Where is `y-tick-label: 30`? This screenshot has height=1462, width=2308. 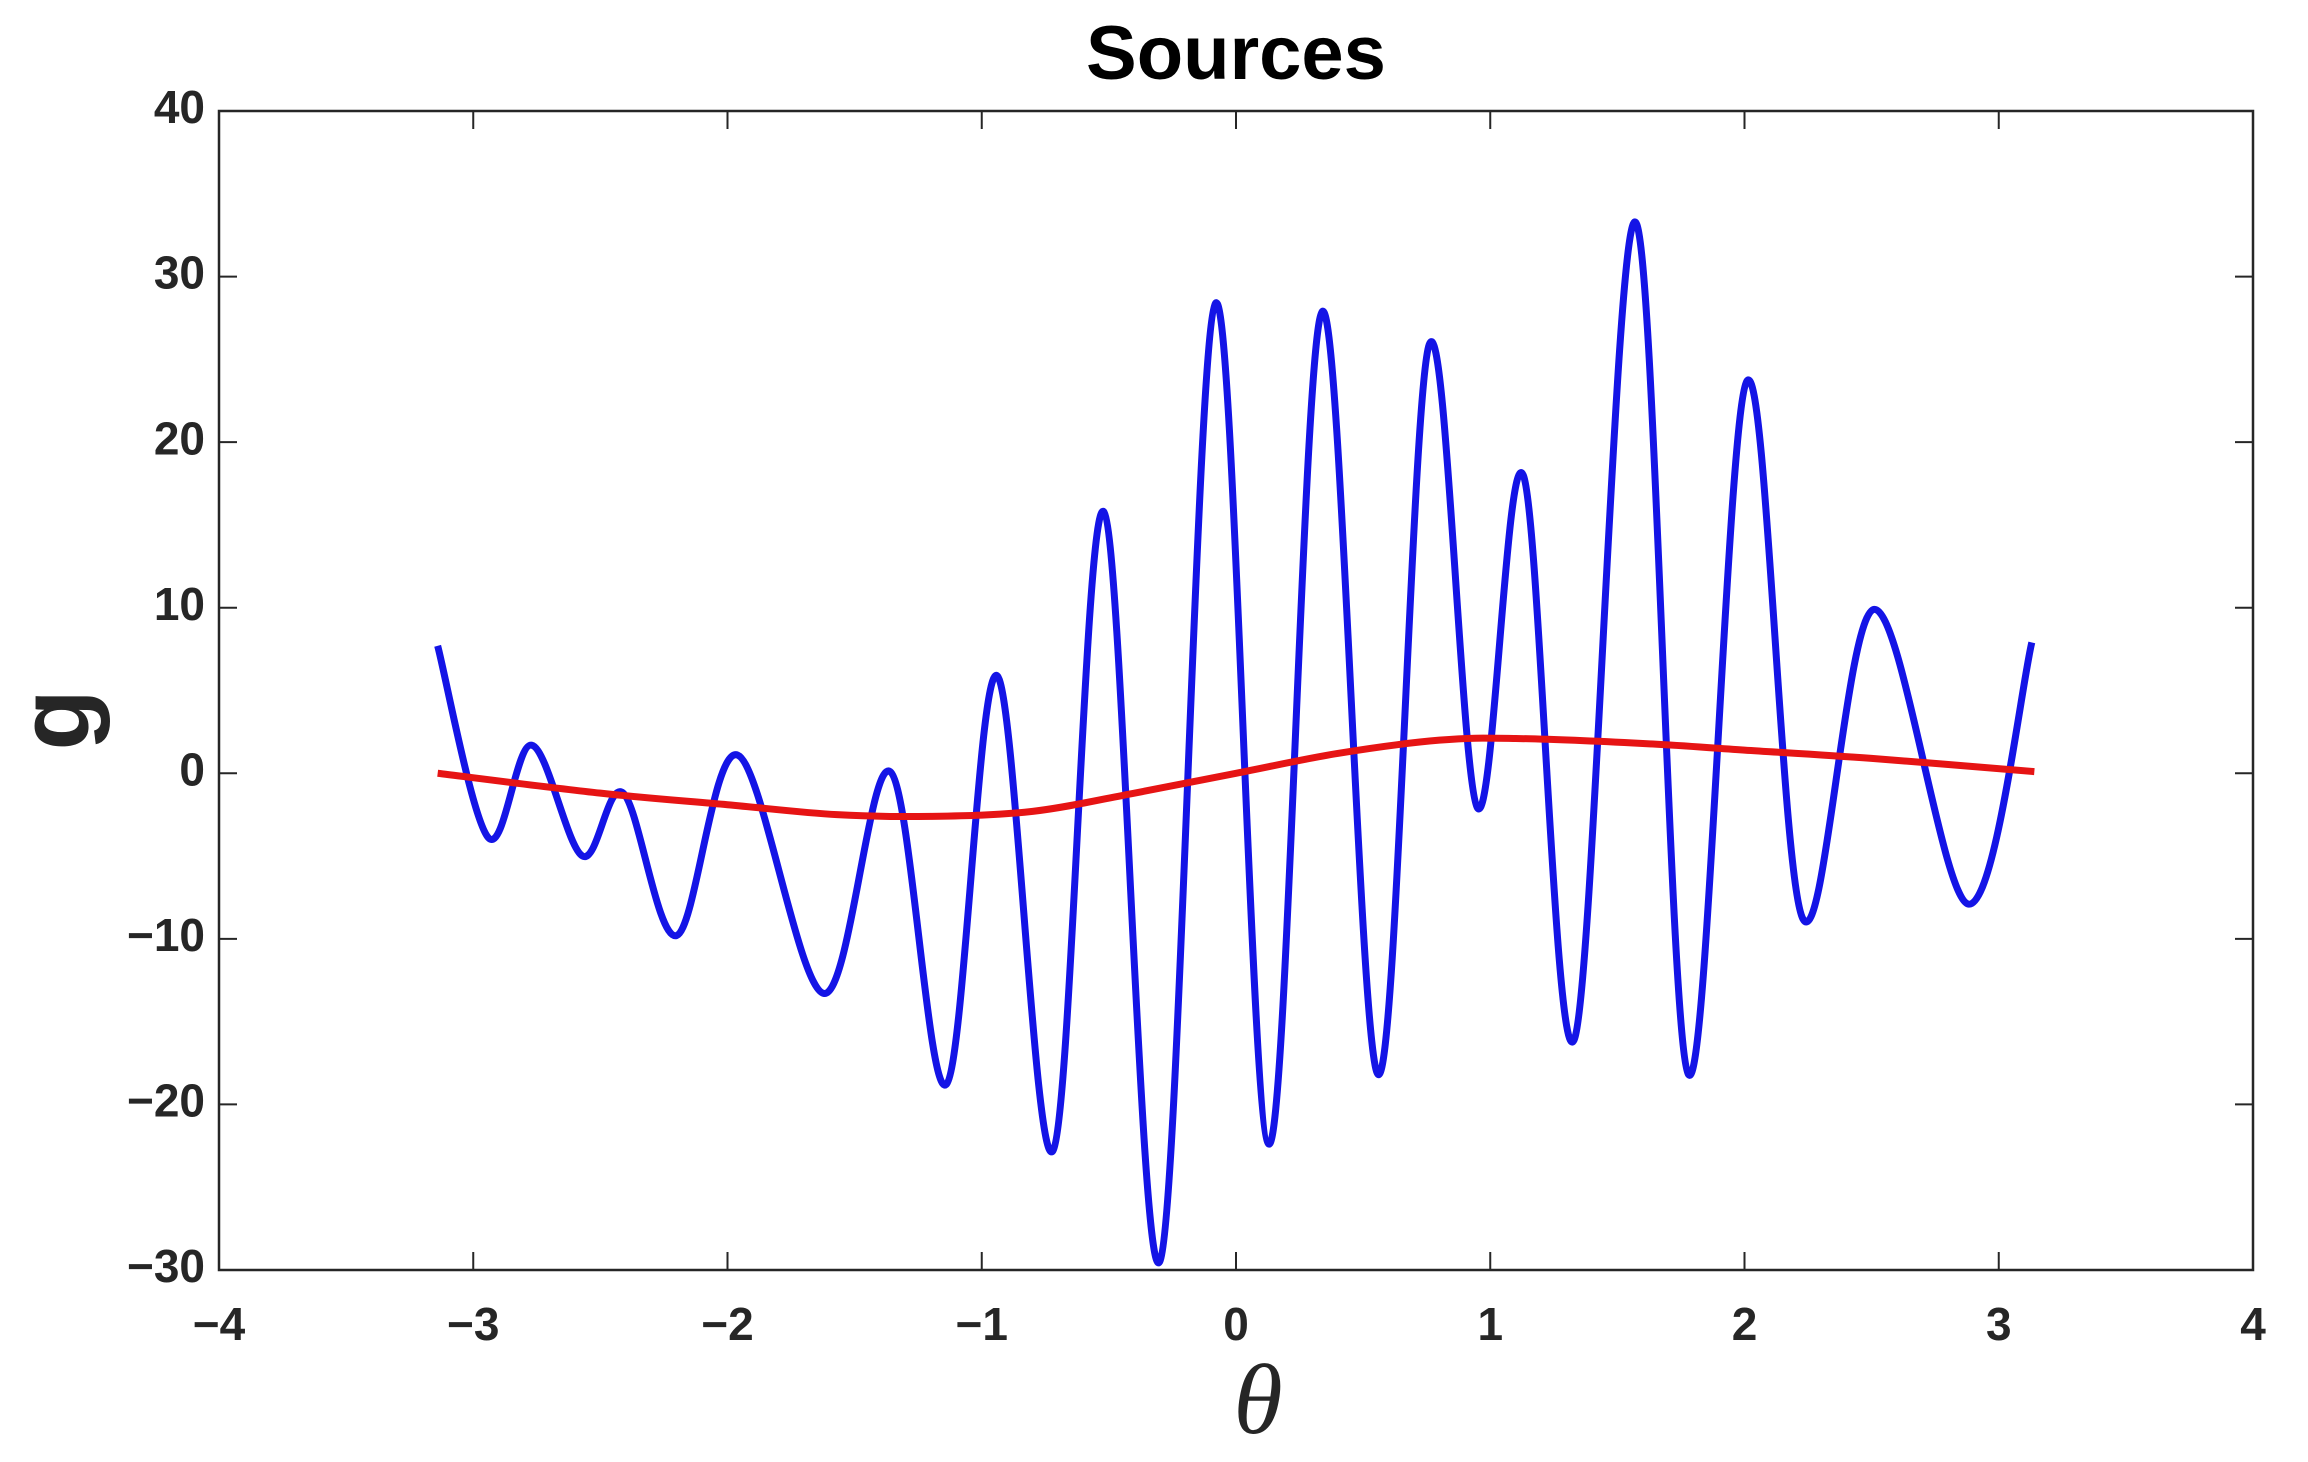 y-tick-label: 30 is located at coordinates (179, 273).